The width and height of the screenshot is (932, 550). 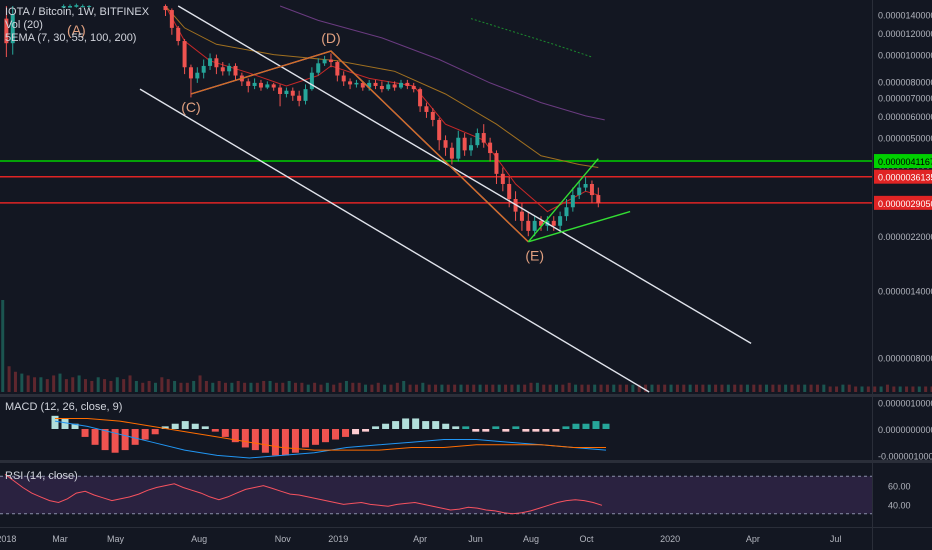 I want to click on time-tick-label: Aug, so click(x=199, y=539).